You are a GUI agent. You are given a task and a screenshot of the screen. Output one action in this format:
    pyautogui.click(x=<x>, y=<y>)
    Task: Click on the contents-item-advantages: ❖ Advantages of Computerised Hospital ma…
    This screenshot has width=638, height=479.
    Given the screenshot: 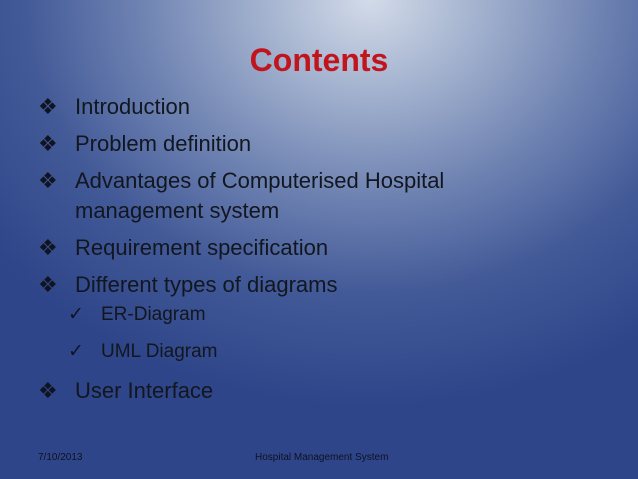 What is the action you would take?
    pyautogui.click(x=266, y=196)
    